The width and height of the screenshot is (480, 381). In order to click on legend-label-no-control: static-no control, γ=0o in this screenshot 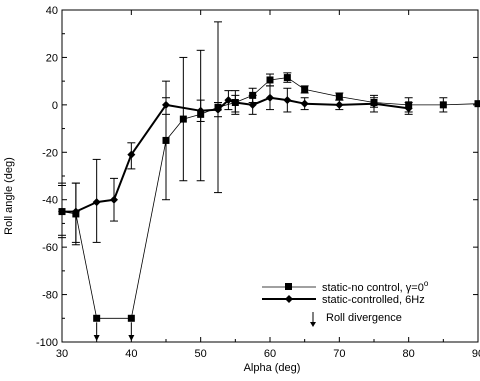, I will do `click(375, 286)`.